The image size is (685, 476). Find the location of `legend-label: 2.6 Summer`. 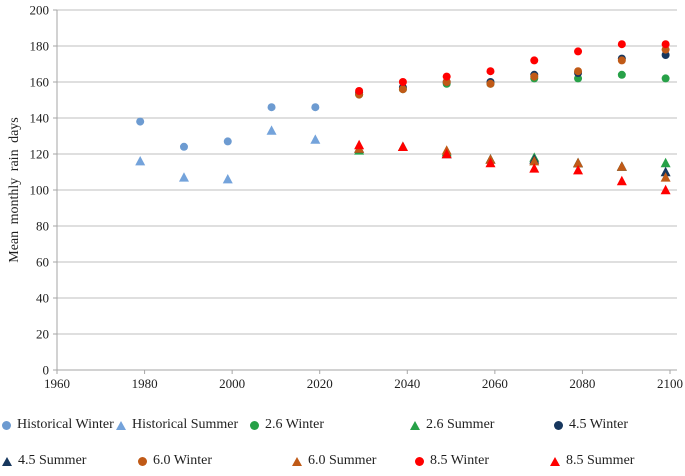

legend-label: 2.6 Summer is located at coordinates (460, 424).